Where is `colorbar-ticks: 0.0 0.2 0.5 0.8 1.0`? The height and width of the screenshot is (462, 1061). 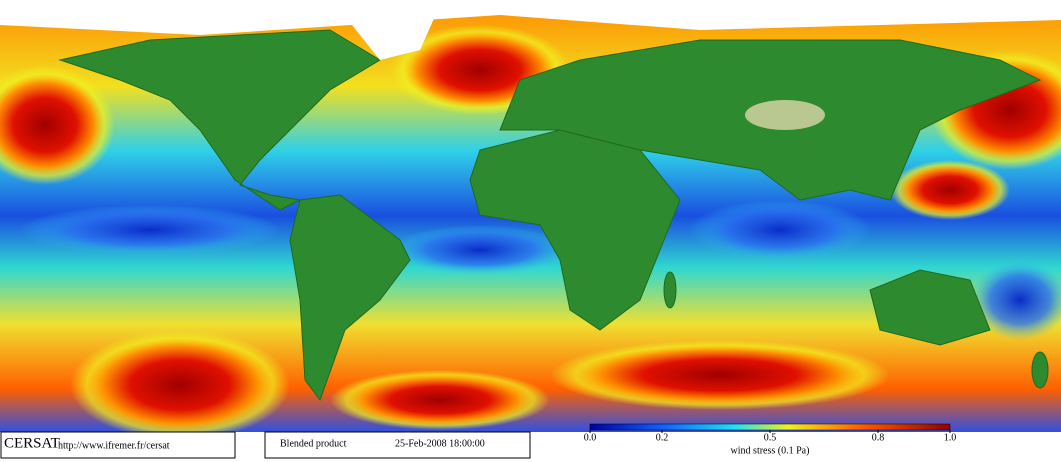 colorbar-ticks: 0.0 0.2 0.5 0.8 1.0 is located at coordinates (770, 436).